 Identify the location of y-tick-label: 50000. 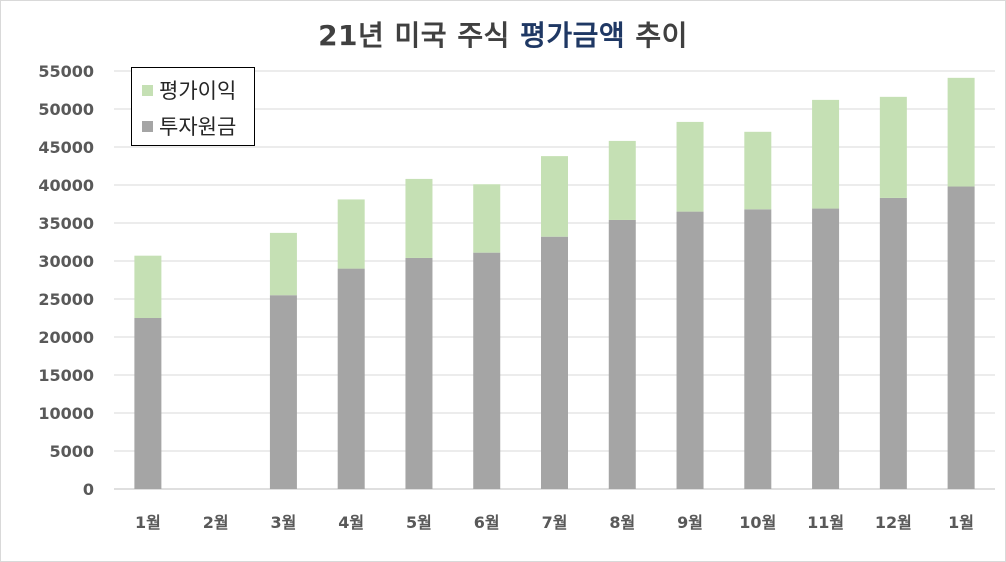
(66, 109).